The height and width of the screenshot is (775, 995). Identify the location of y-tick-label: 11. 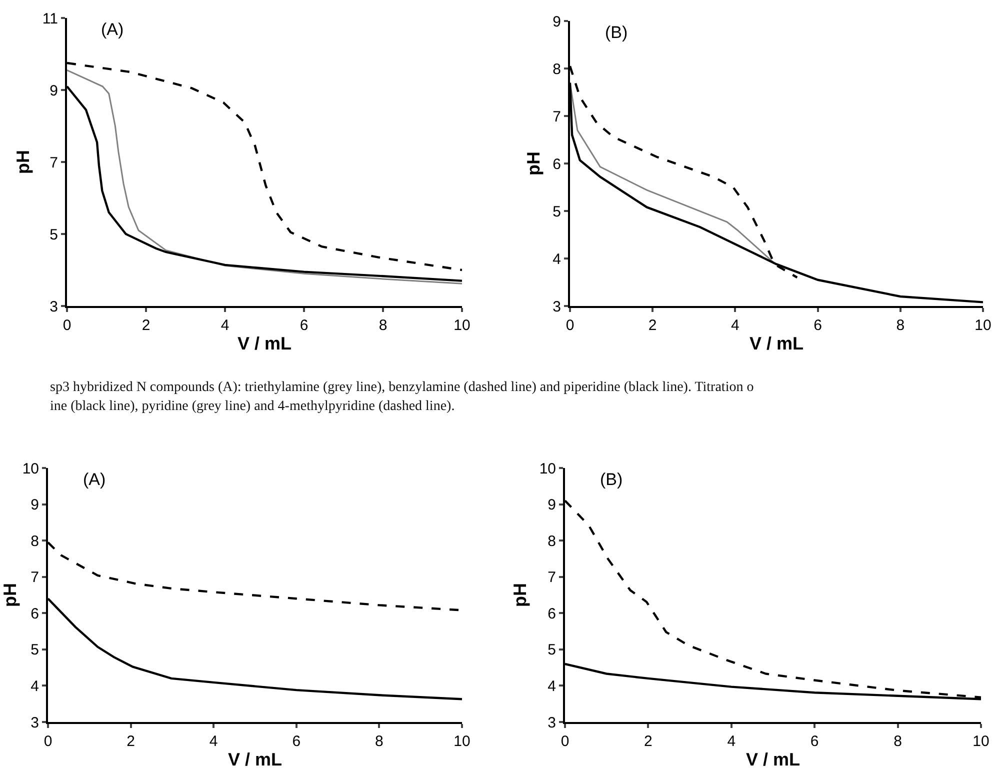
(50, 19).